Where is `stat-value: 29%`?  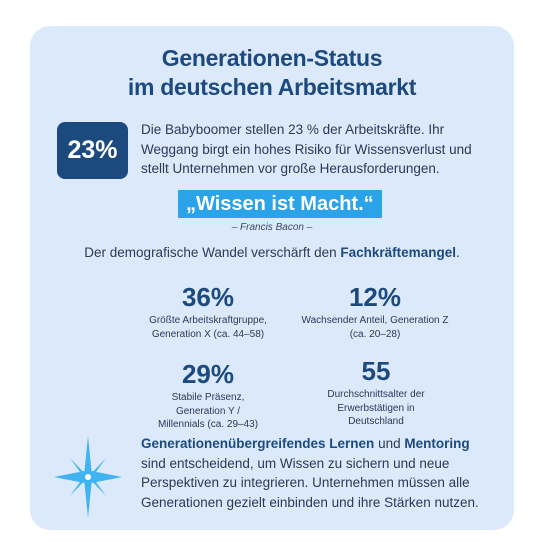 stat-value: 29% is located at coordinates (208, 374).